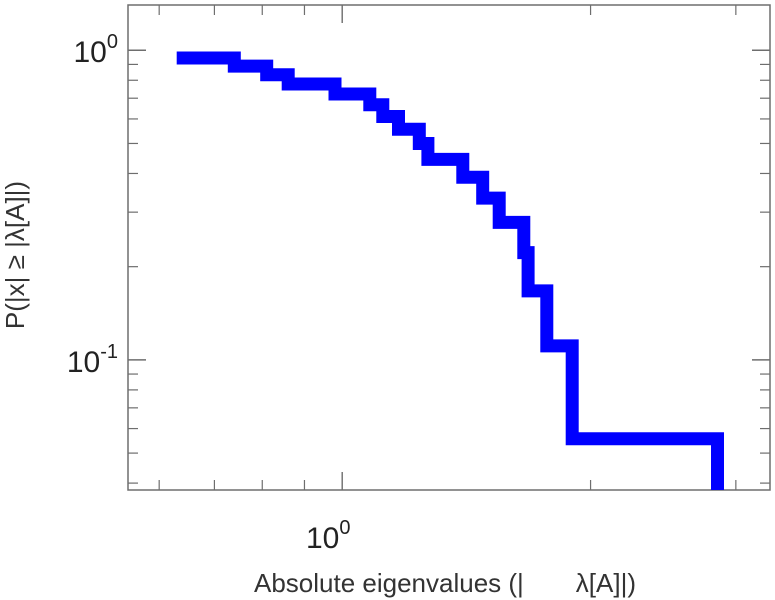 The height and width of the screenshot is (600, 775). I want to click on y-tick-exponent: 0, so click(112, 42).